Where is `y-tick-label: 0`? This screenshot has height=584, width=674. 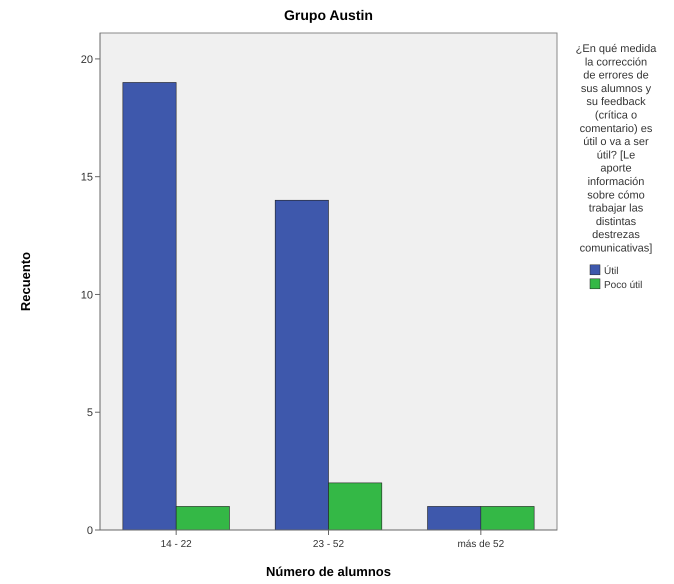
y-tick-label: 0 is located at coordinates (89, 530).